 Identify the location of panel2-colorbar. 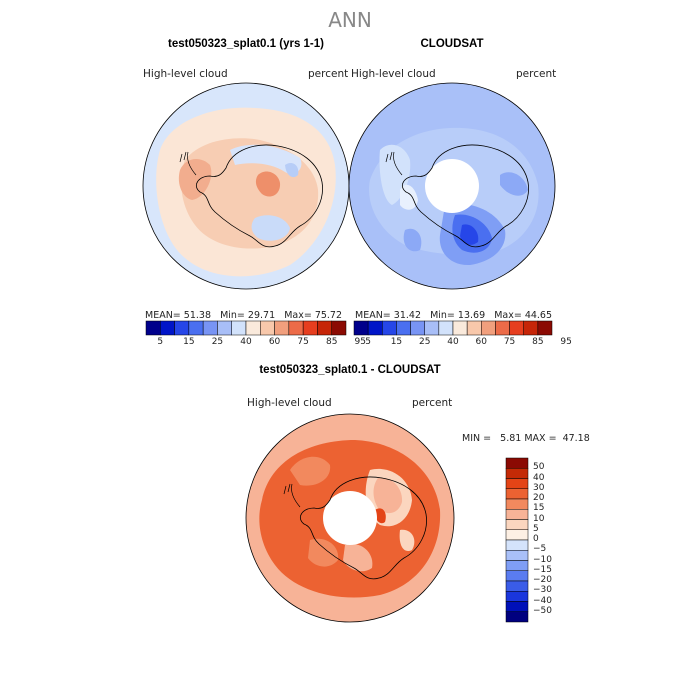
(453, 328).